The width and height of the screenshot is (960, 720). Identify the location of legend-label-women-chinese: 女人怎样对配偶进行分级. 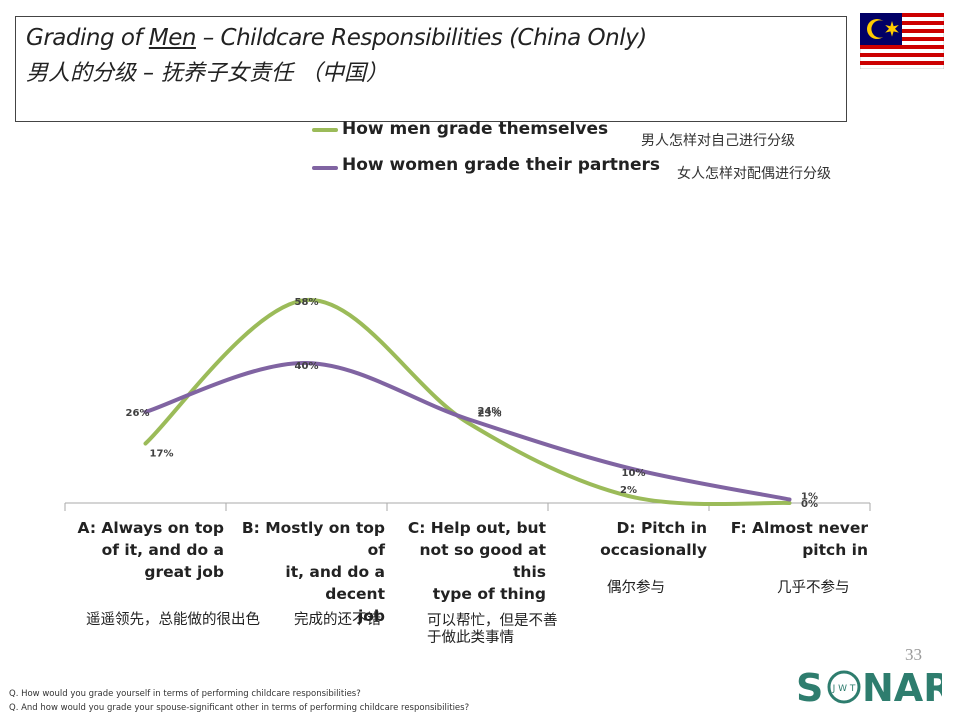
(754, 174).